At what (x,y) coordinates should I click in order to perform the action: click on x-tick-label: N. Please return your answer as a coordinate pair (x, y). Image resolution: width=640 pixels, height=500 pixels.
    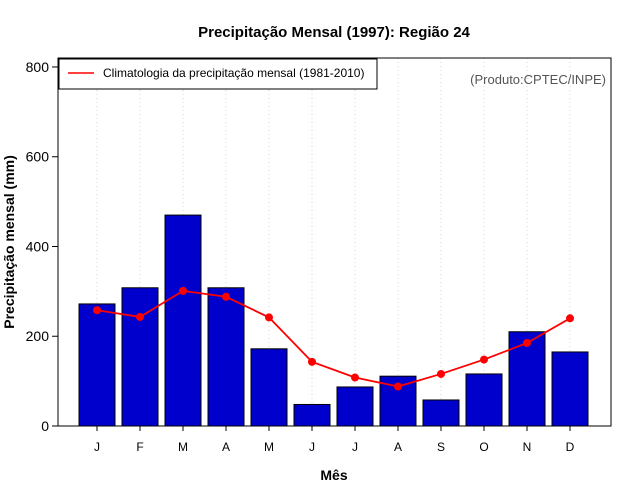
    Looking at the image, I should click on (527, 447).